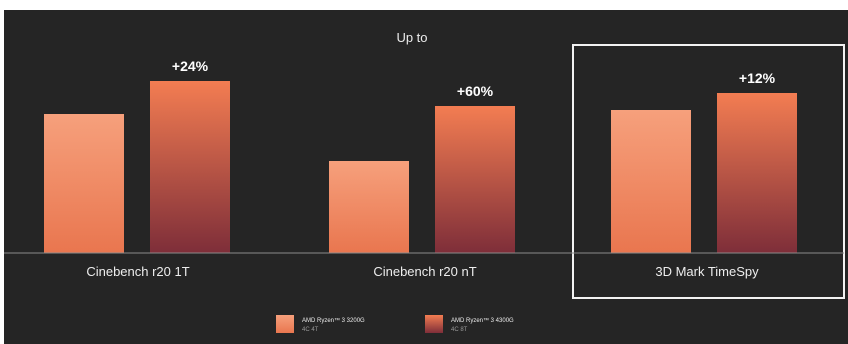 This screenshot has height=344, width=848. I want to click on category-label-3: 3D Mark TimeSpy, so click(707, 271).